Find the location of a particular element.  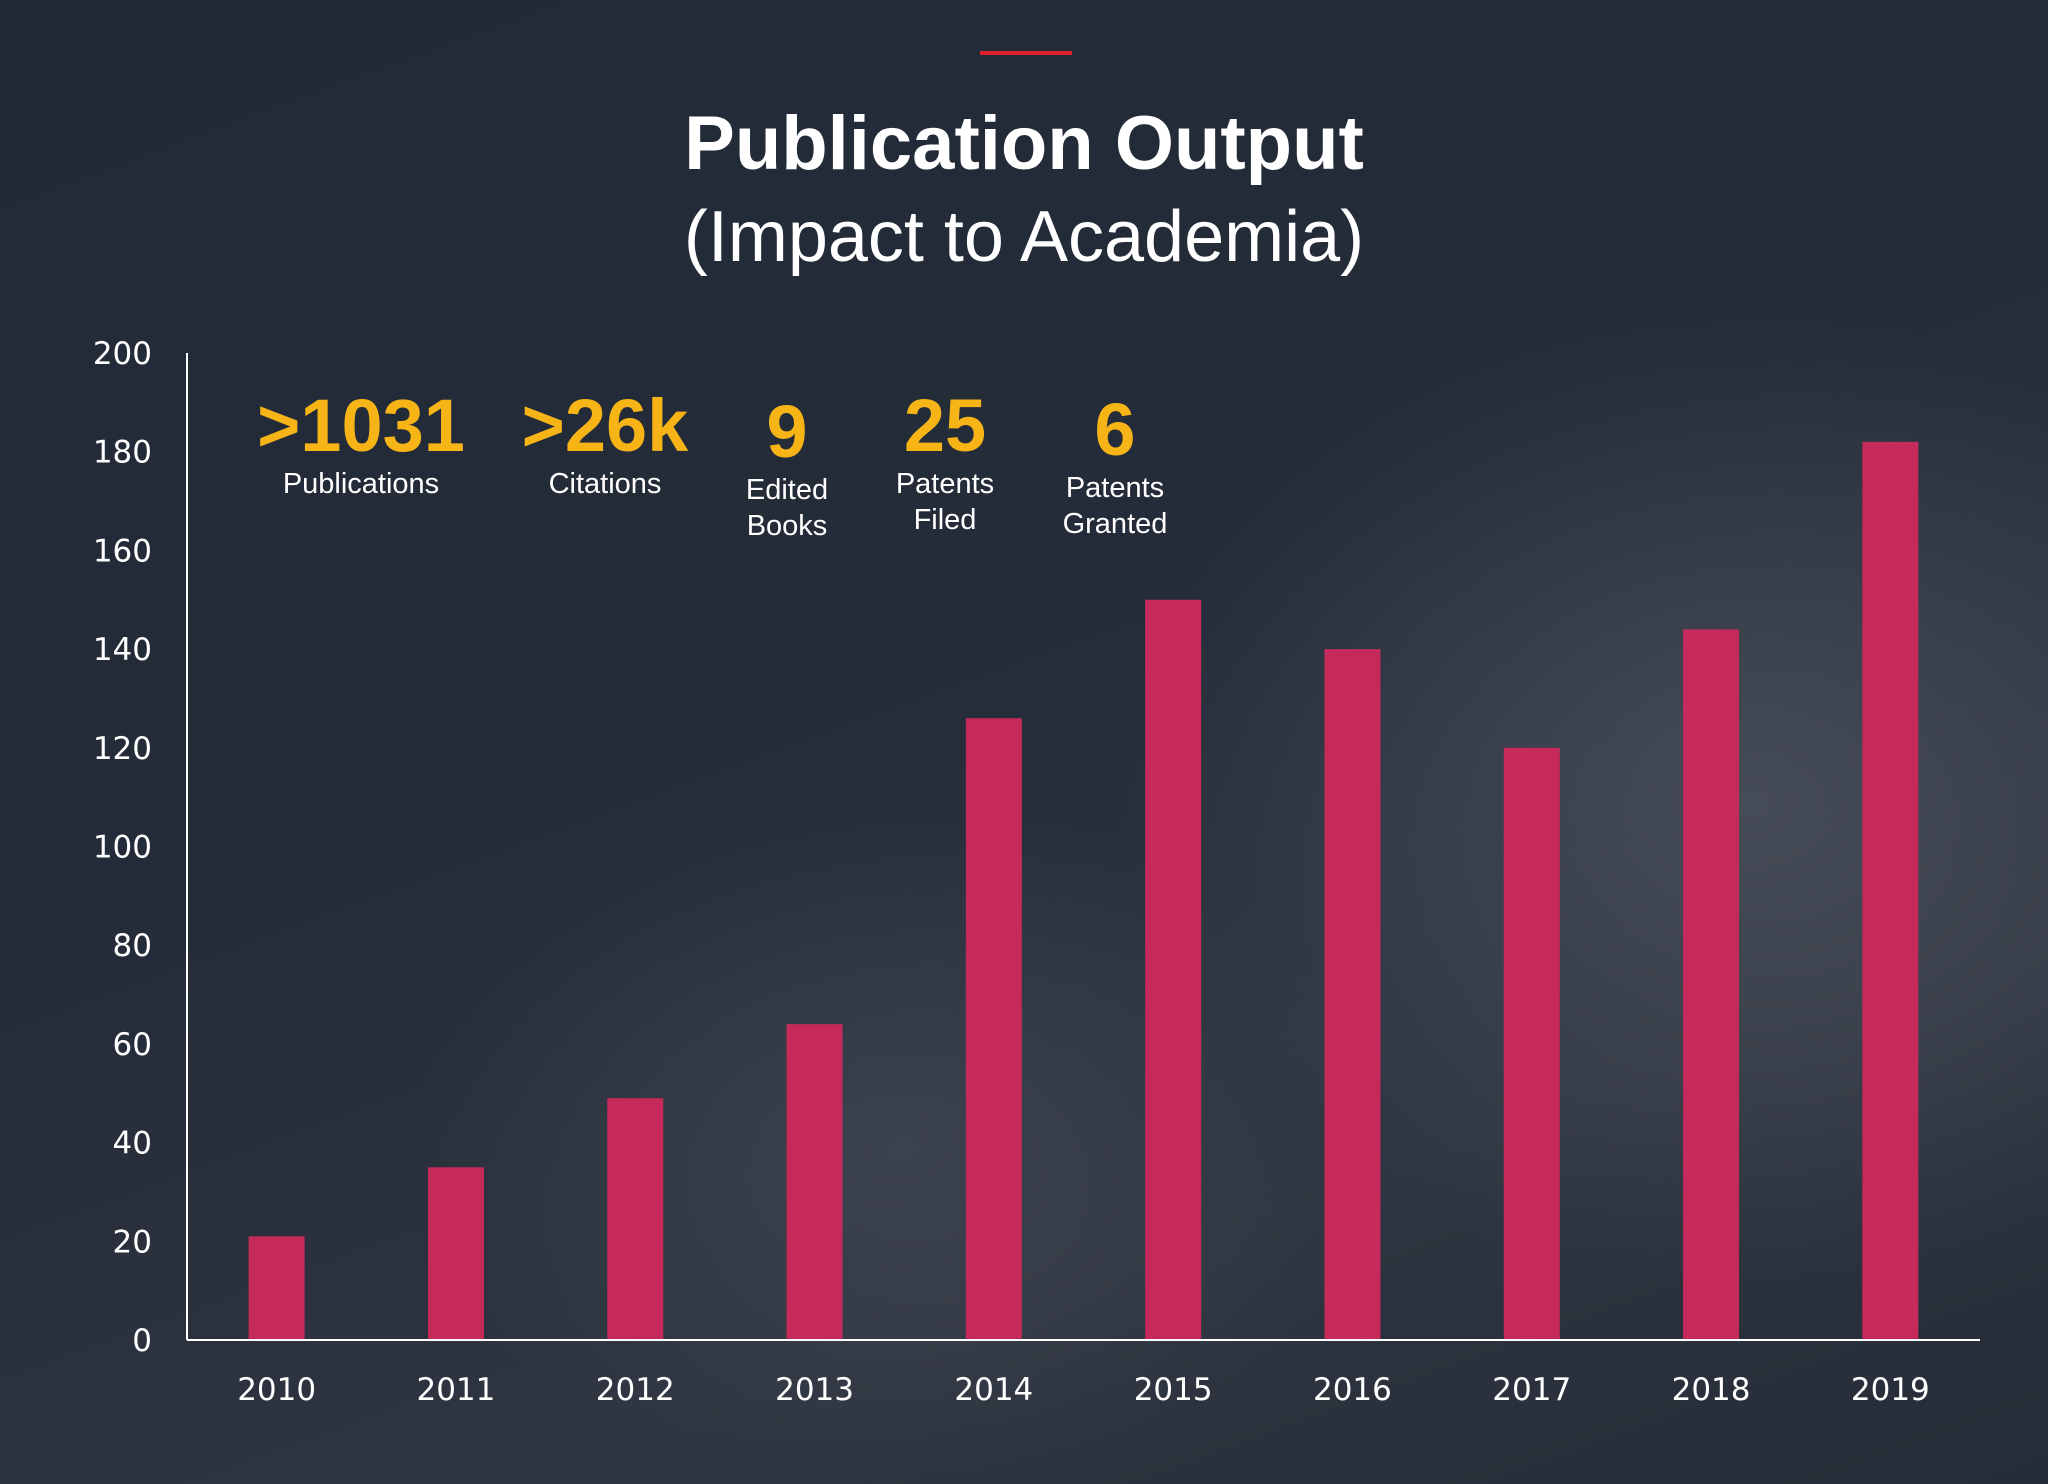

y-tick-label: 60 is located at coordinates (132, 1045).